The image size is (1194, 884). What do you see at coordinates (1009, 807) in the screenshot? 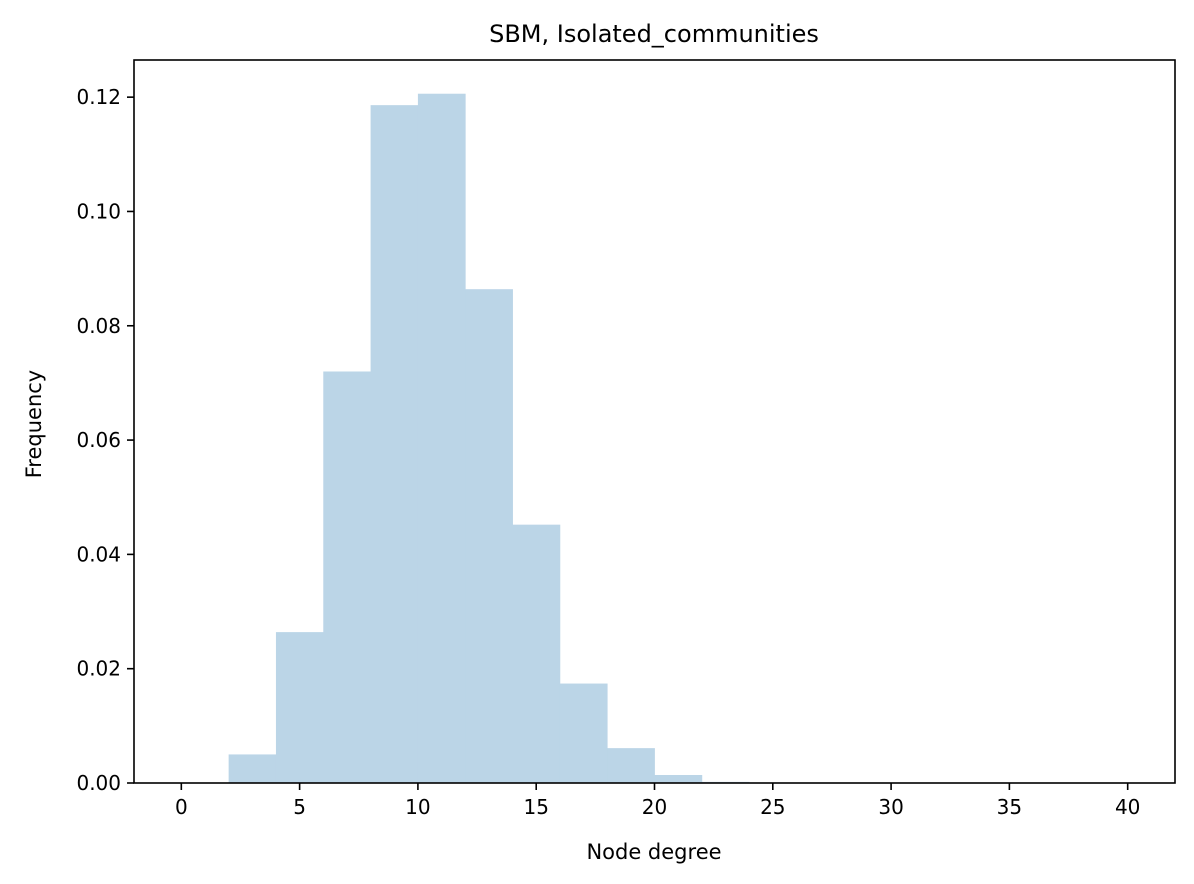
I see `x-tick-label: 35` at bounding box center [1009, 807].